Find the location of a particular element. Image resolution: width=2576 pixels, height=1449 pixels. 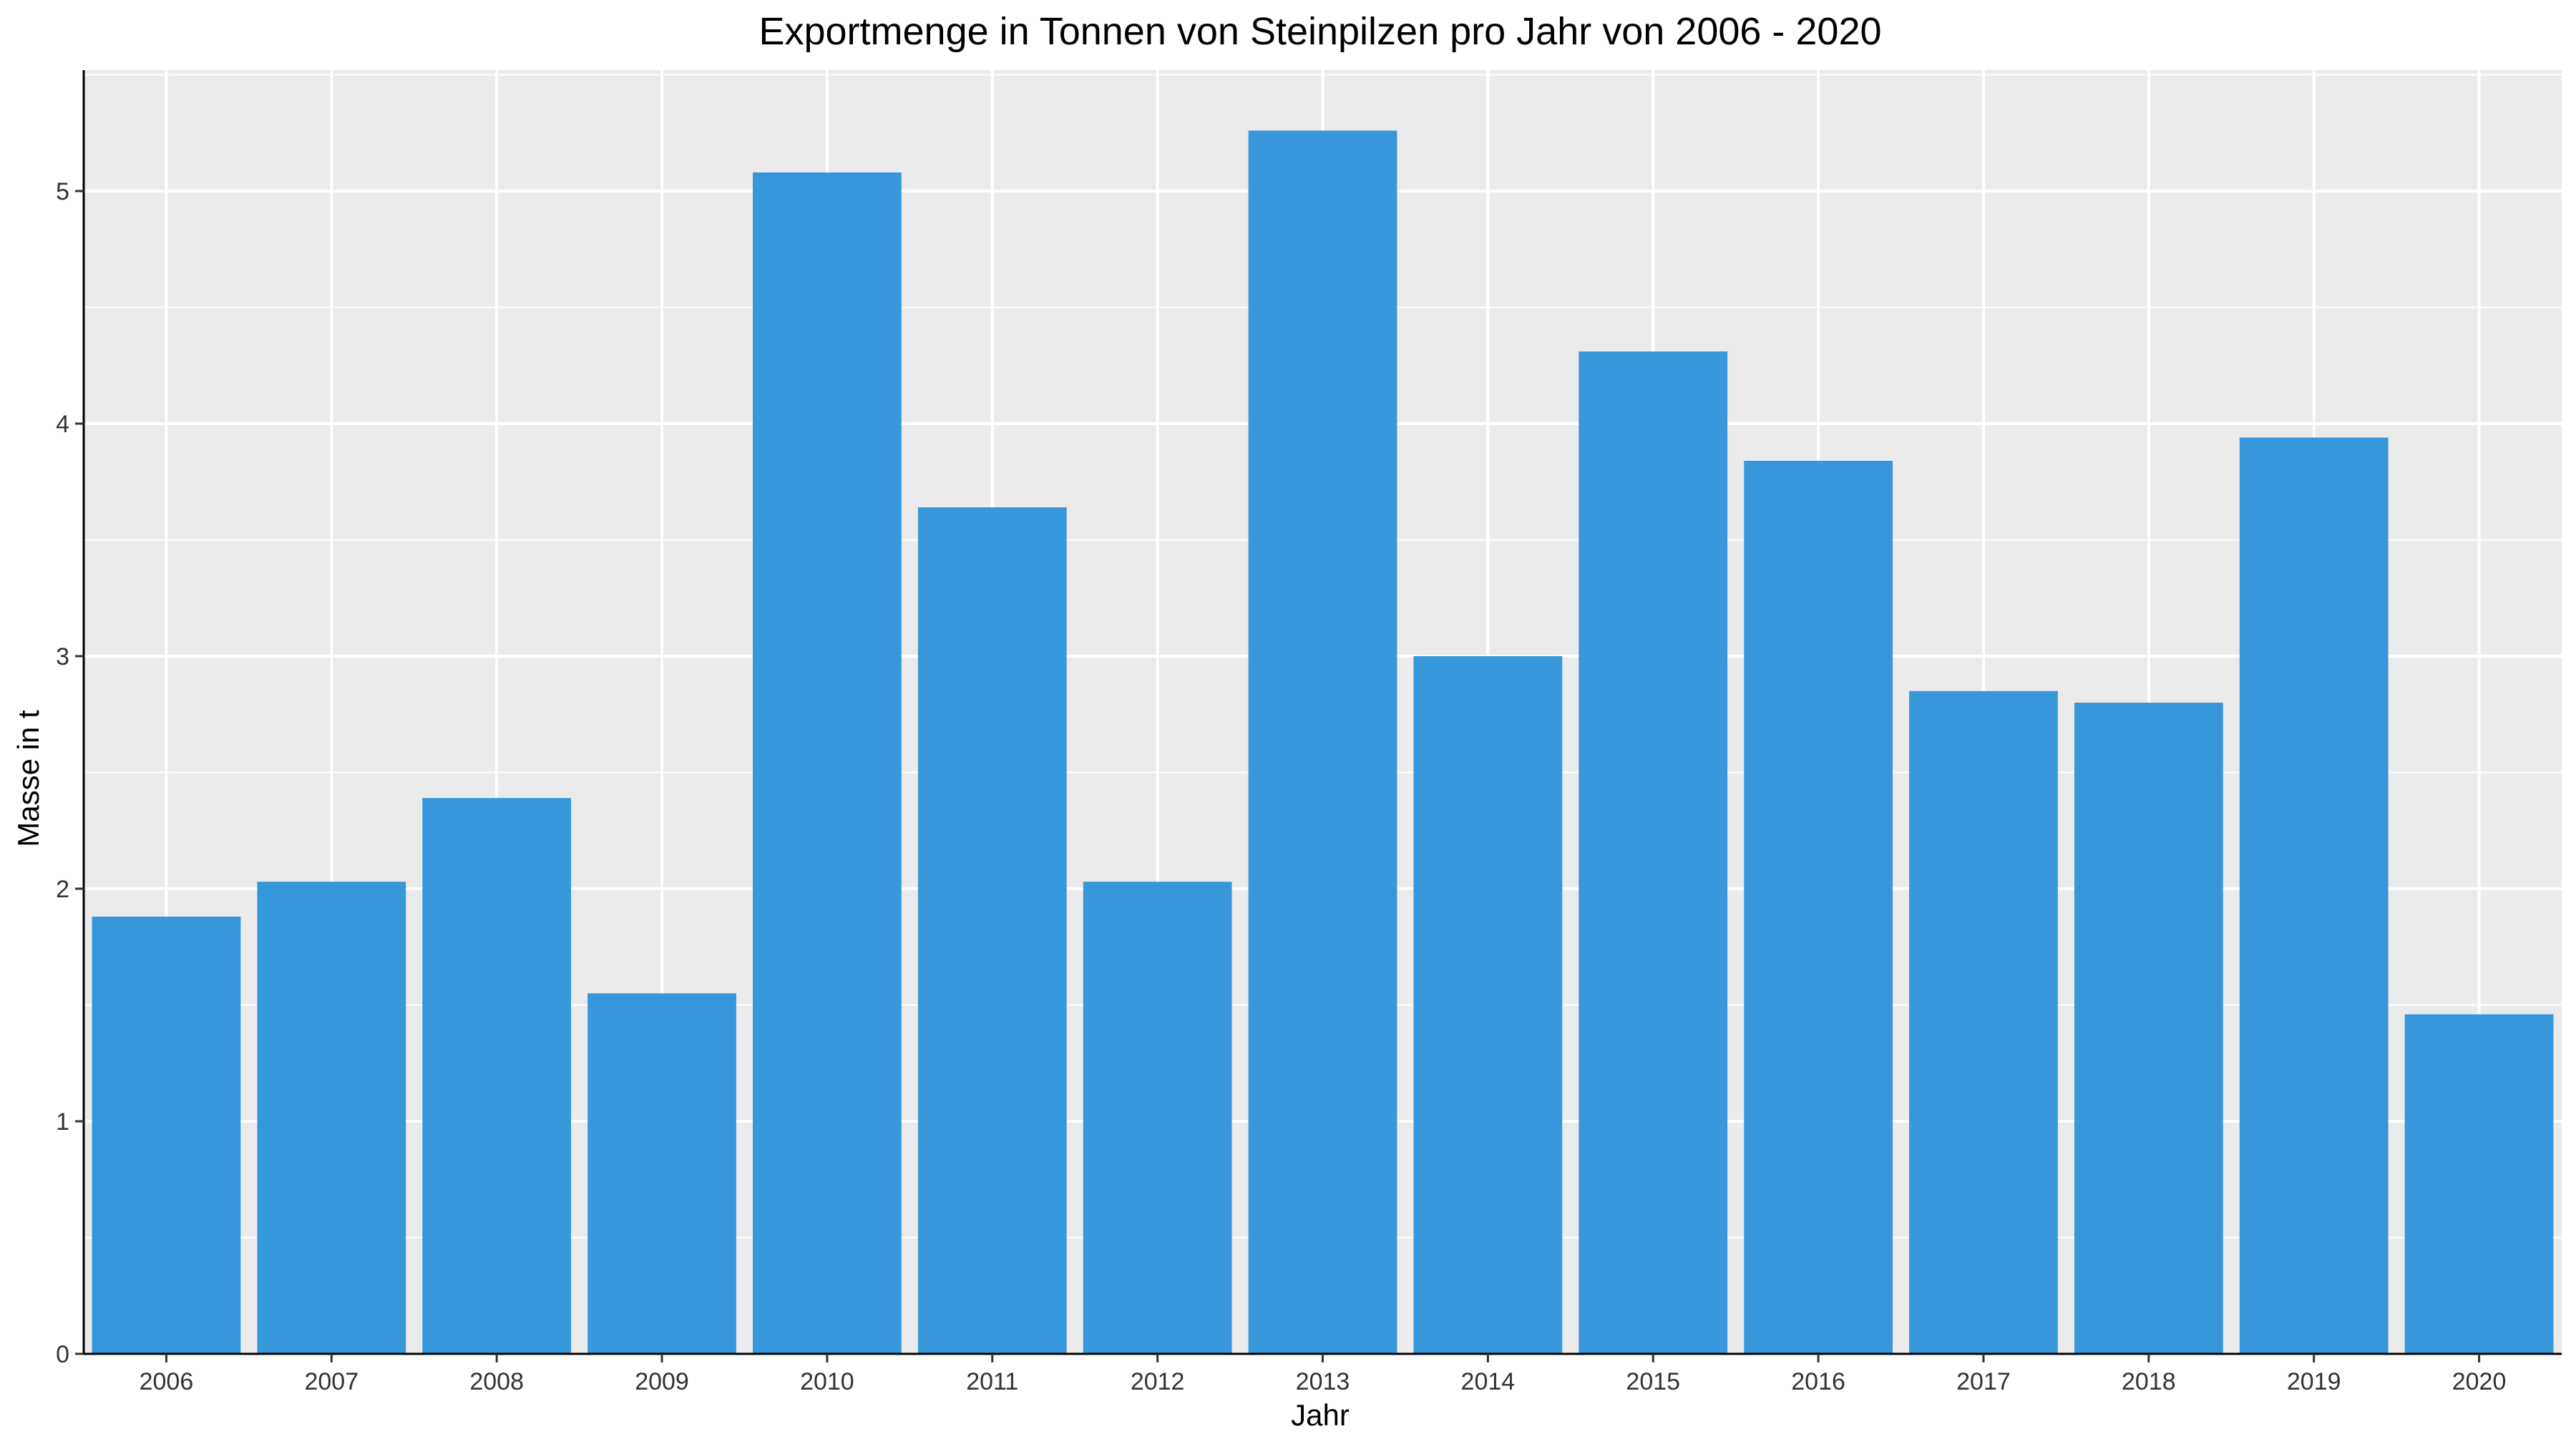

bar-2006 is located at coordinates (166, 1135).